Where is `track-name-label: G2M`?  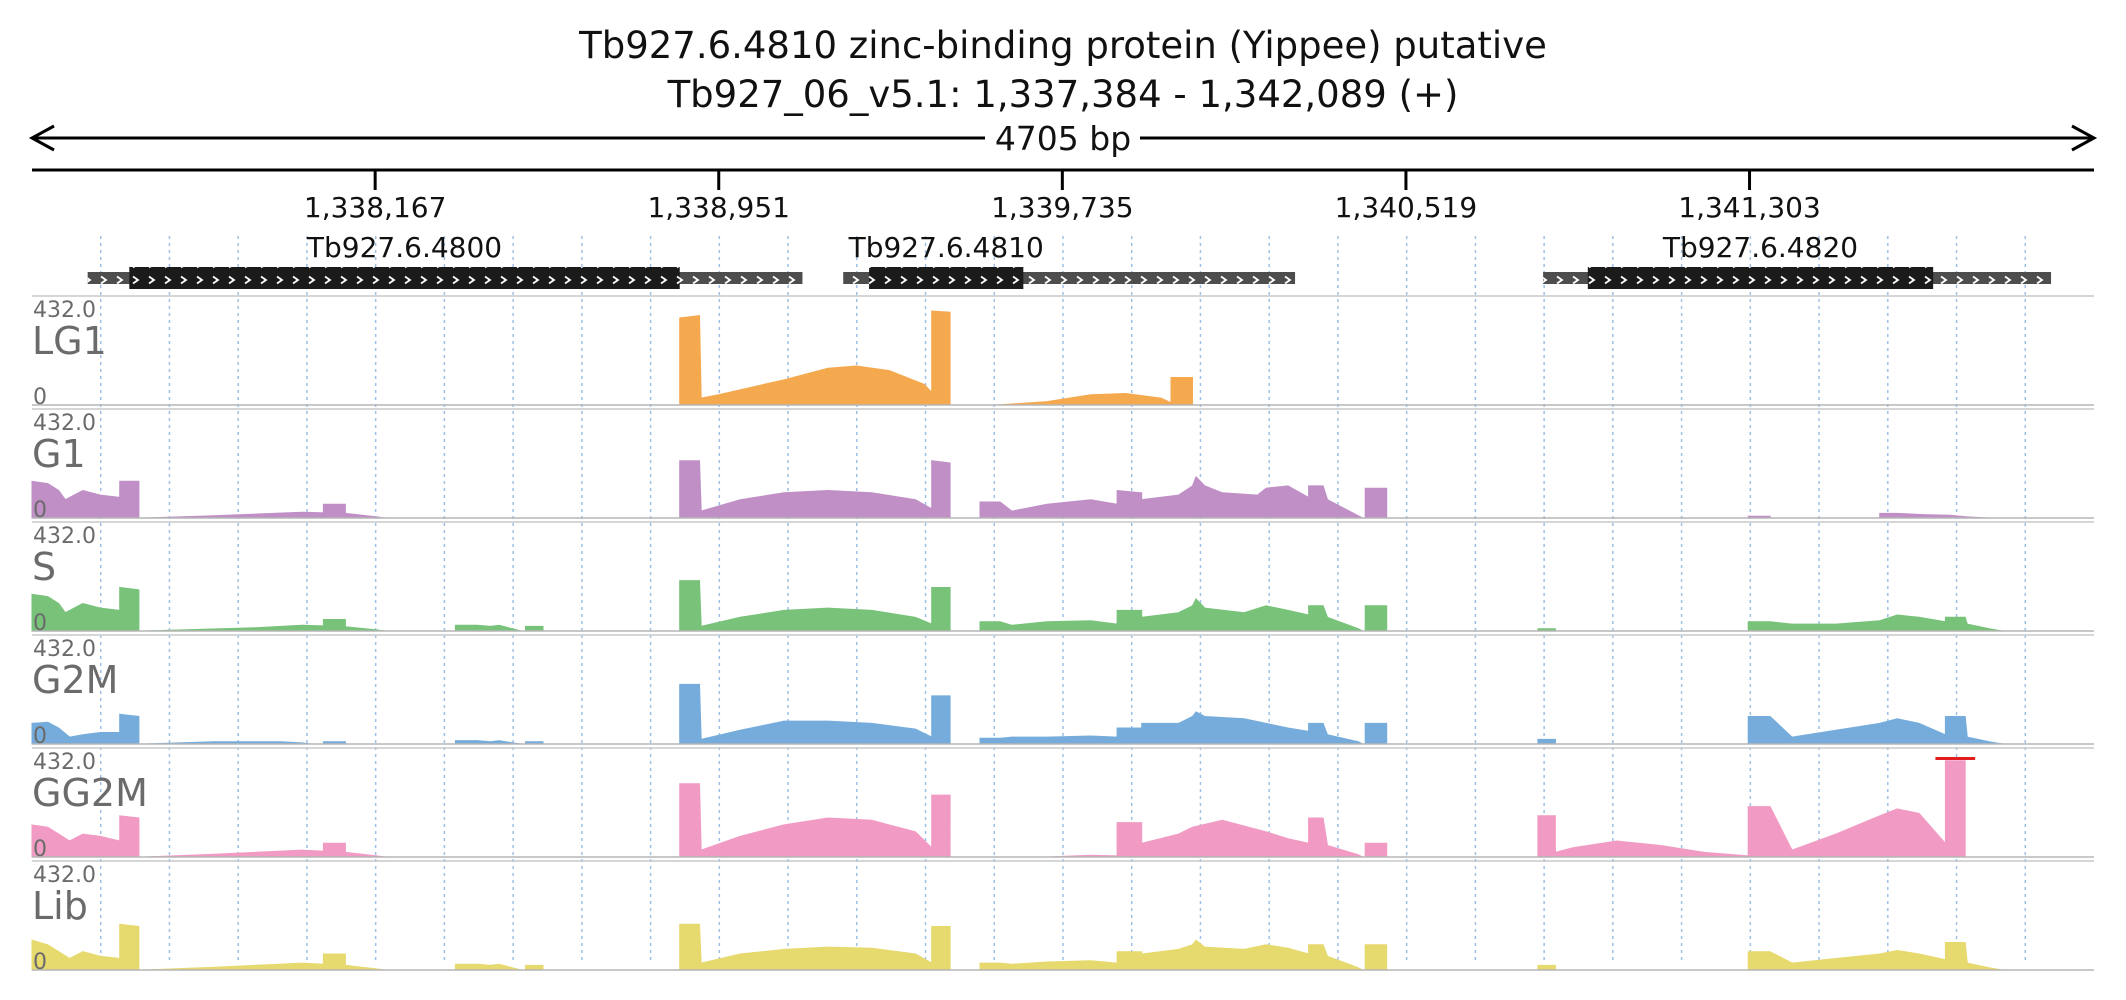
track-name-label: G2M is located at coordinates (75, 680).